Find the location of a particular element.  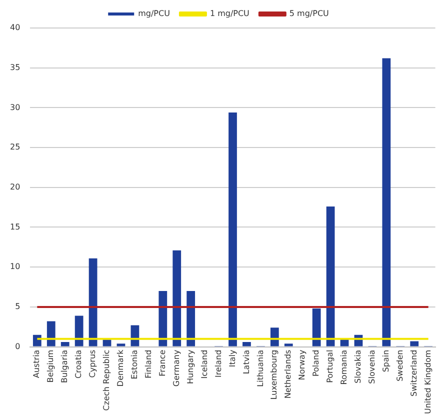

y-tick-label: 0 is located at coordinates (17, 346).